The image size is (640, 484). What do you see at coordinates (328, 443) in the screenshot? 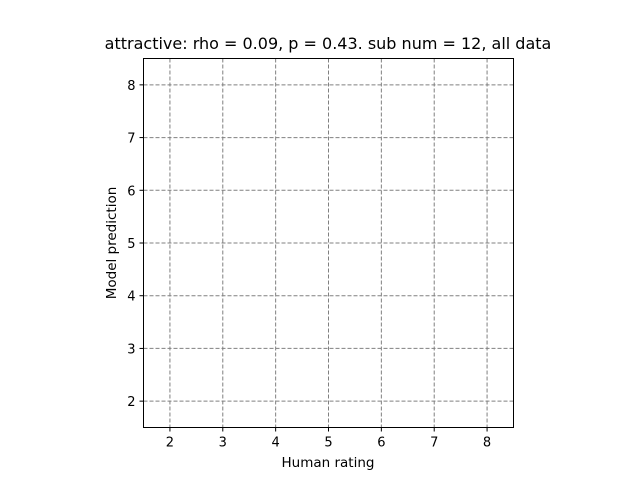
I see `x-tick-label: 5` at bounding box center [328, 443].